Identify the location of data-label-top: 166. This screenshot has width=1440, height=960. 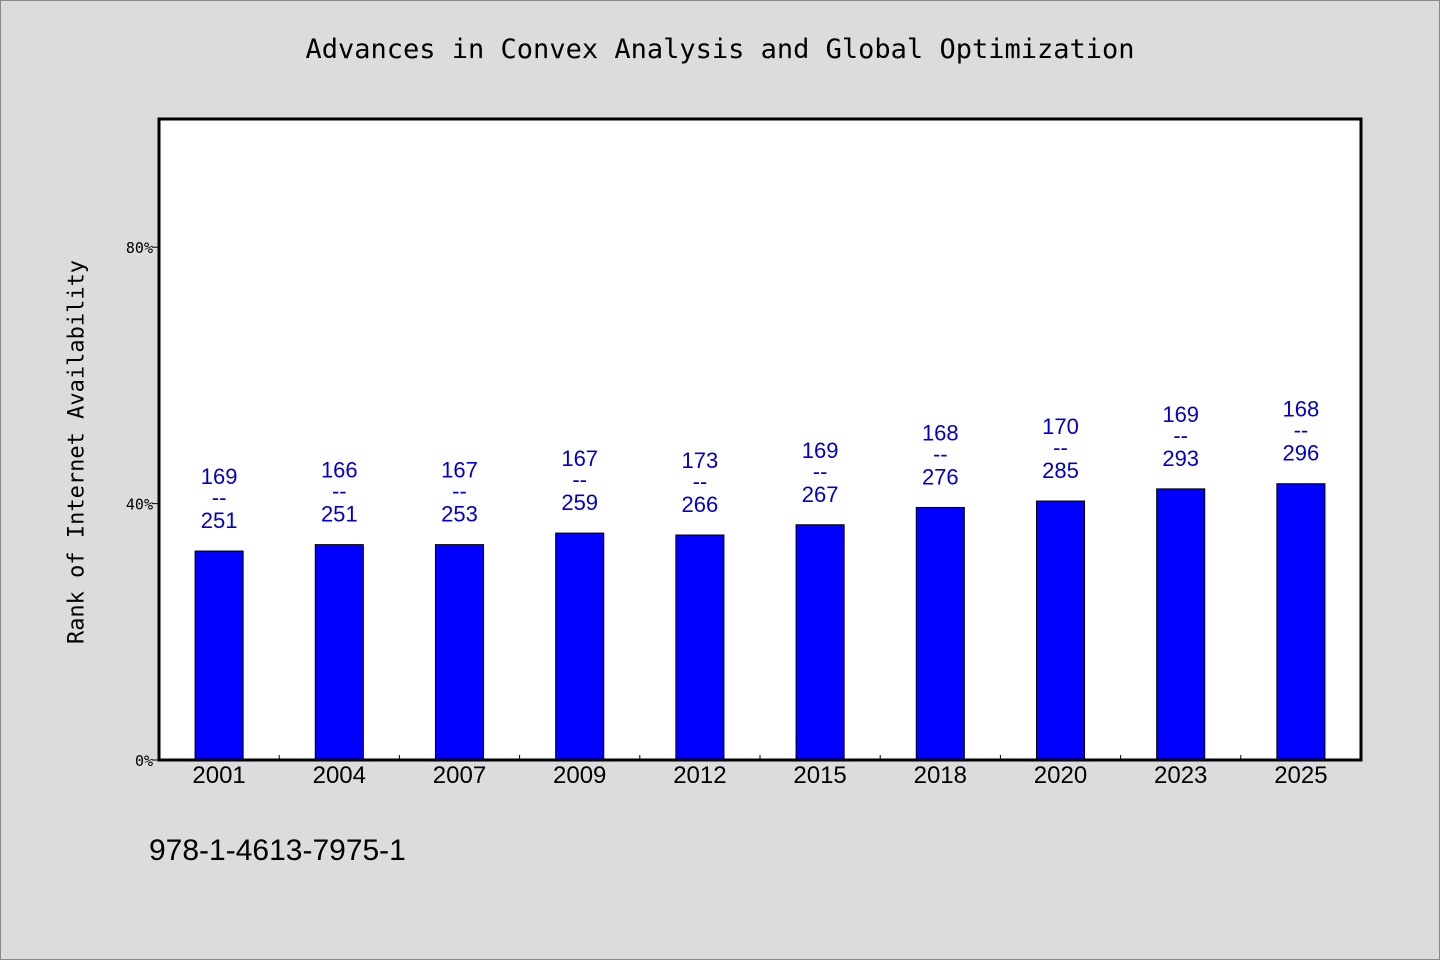
(339, 470).